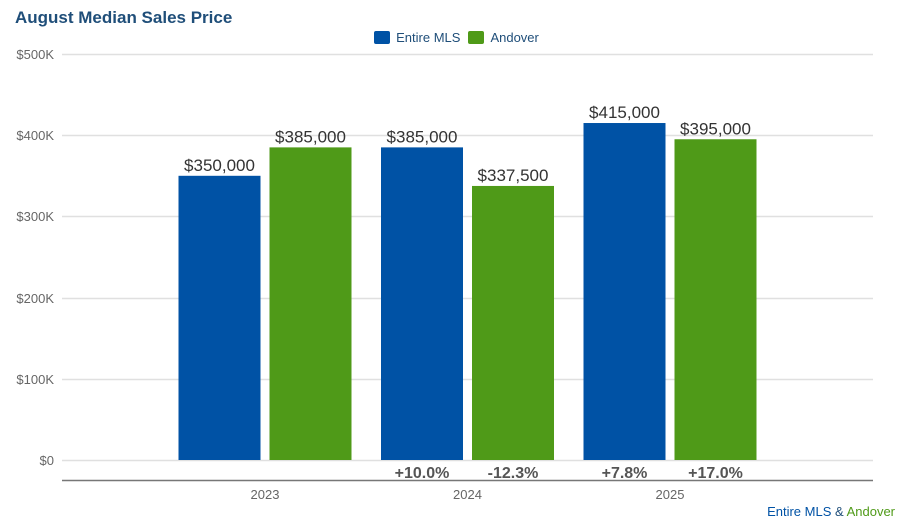  I want to click on bar-andover-2024, so click(513, 322).